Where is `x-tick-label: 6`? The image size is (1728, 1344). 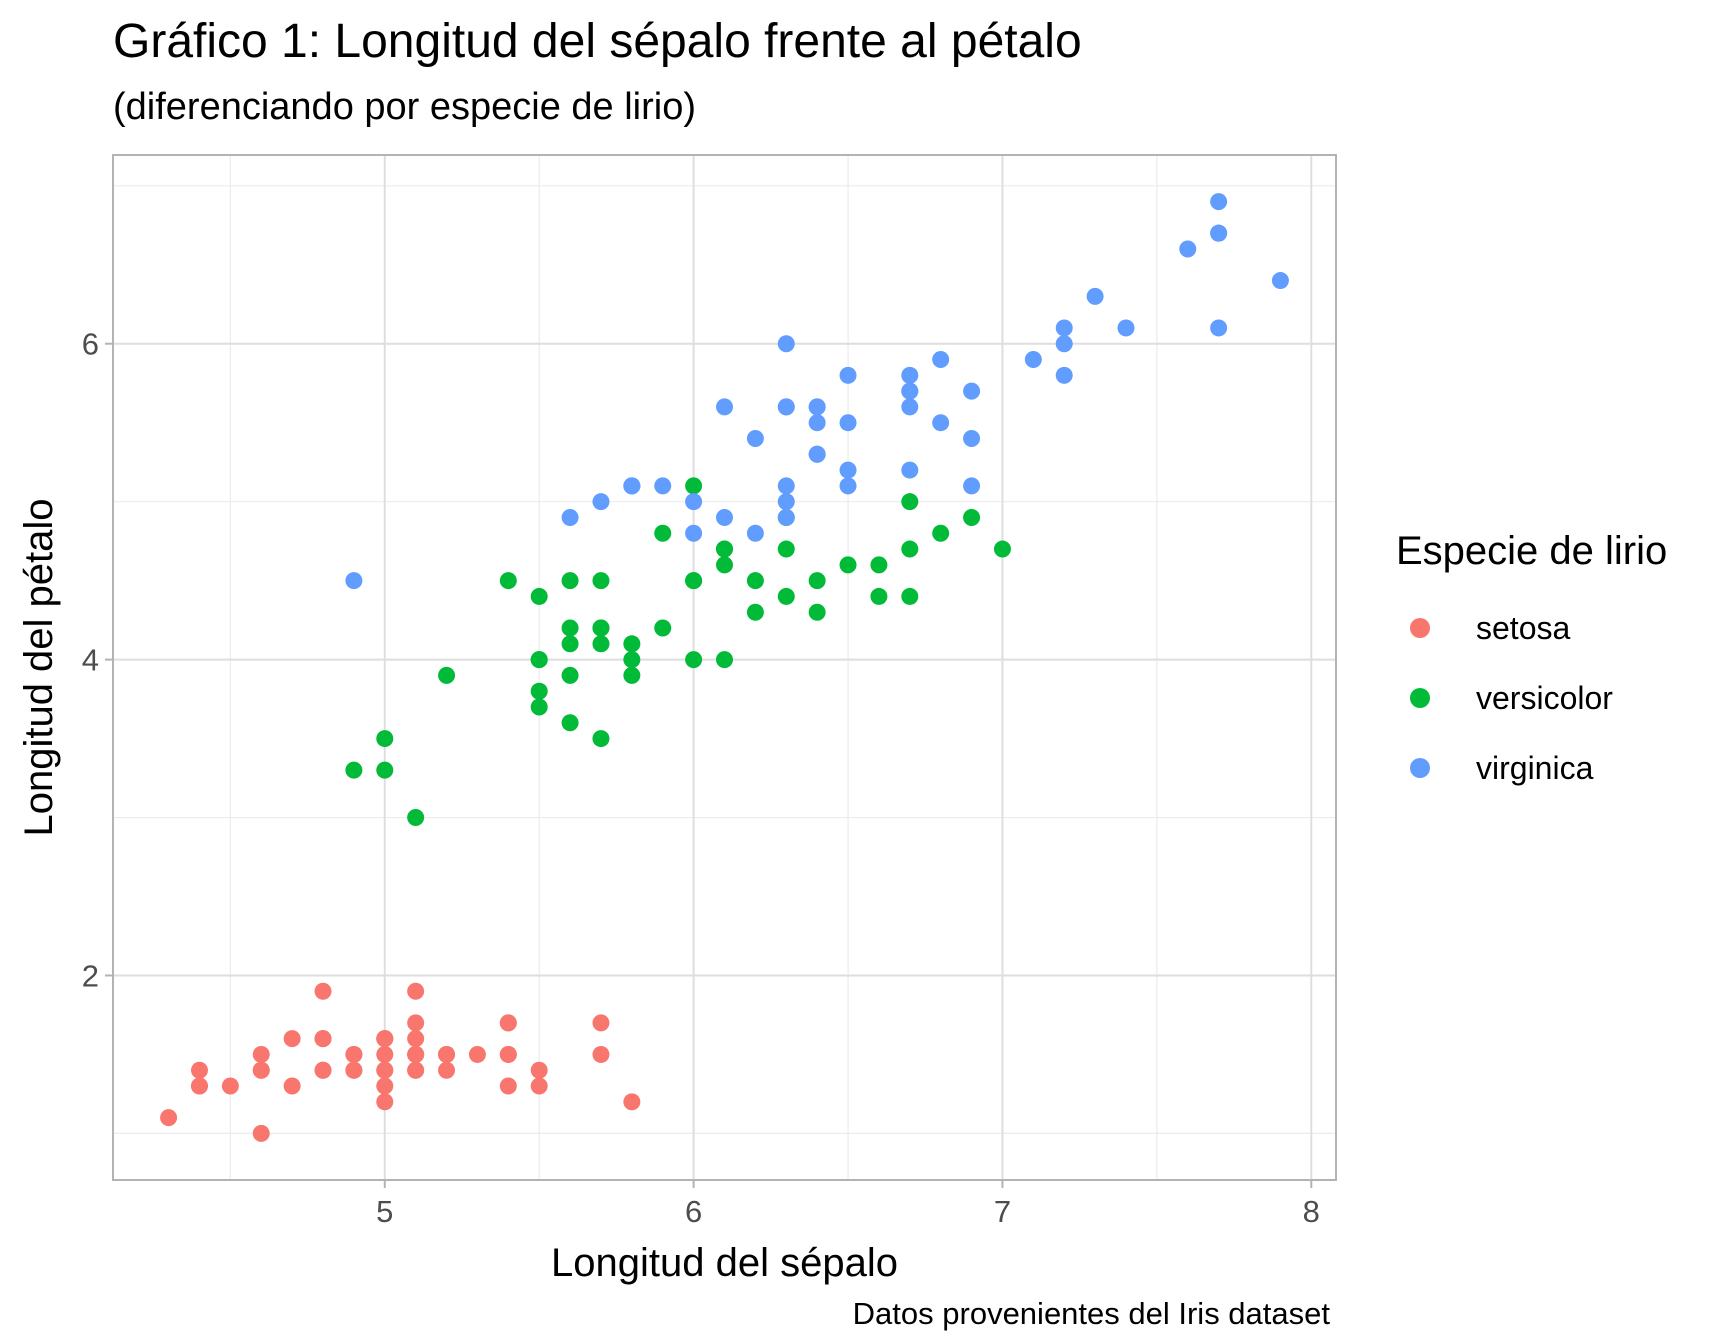 x-tick-label: 6 is located at coordinates (693, 1211).